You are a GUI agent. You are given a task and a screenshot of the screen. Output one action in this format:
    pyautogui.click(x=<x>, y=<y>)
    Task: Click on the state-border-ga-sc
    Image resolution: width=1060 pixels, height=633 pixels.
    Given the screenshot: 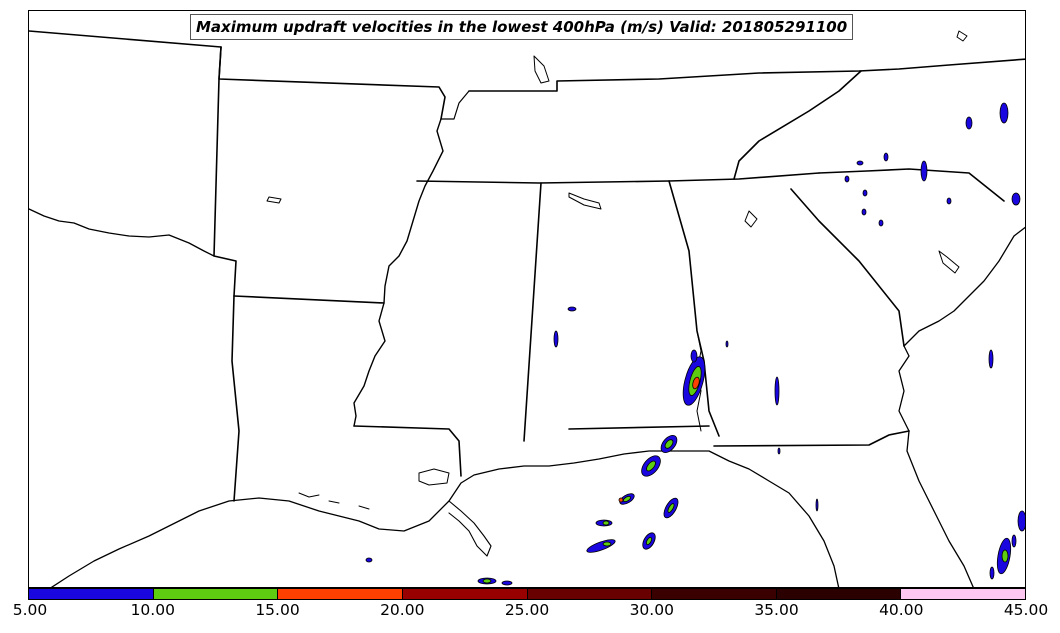 What is the action you would take?
    pyautogui.click(x=847, y=267)
    